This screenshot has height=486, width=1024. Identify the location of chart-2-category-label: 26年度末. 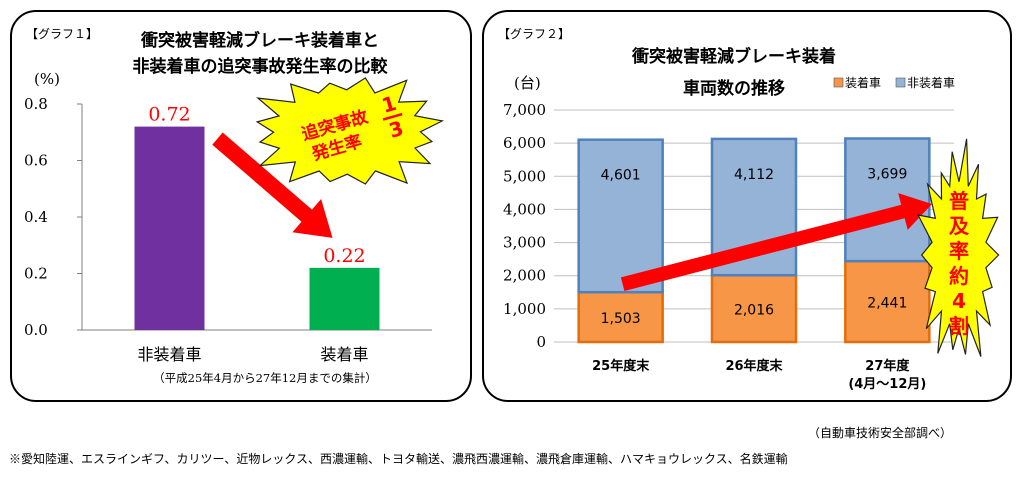
(754, 366).